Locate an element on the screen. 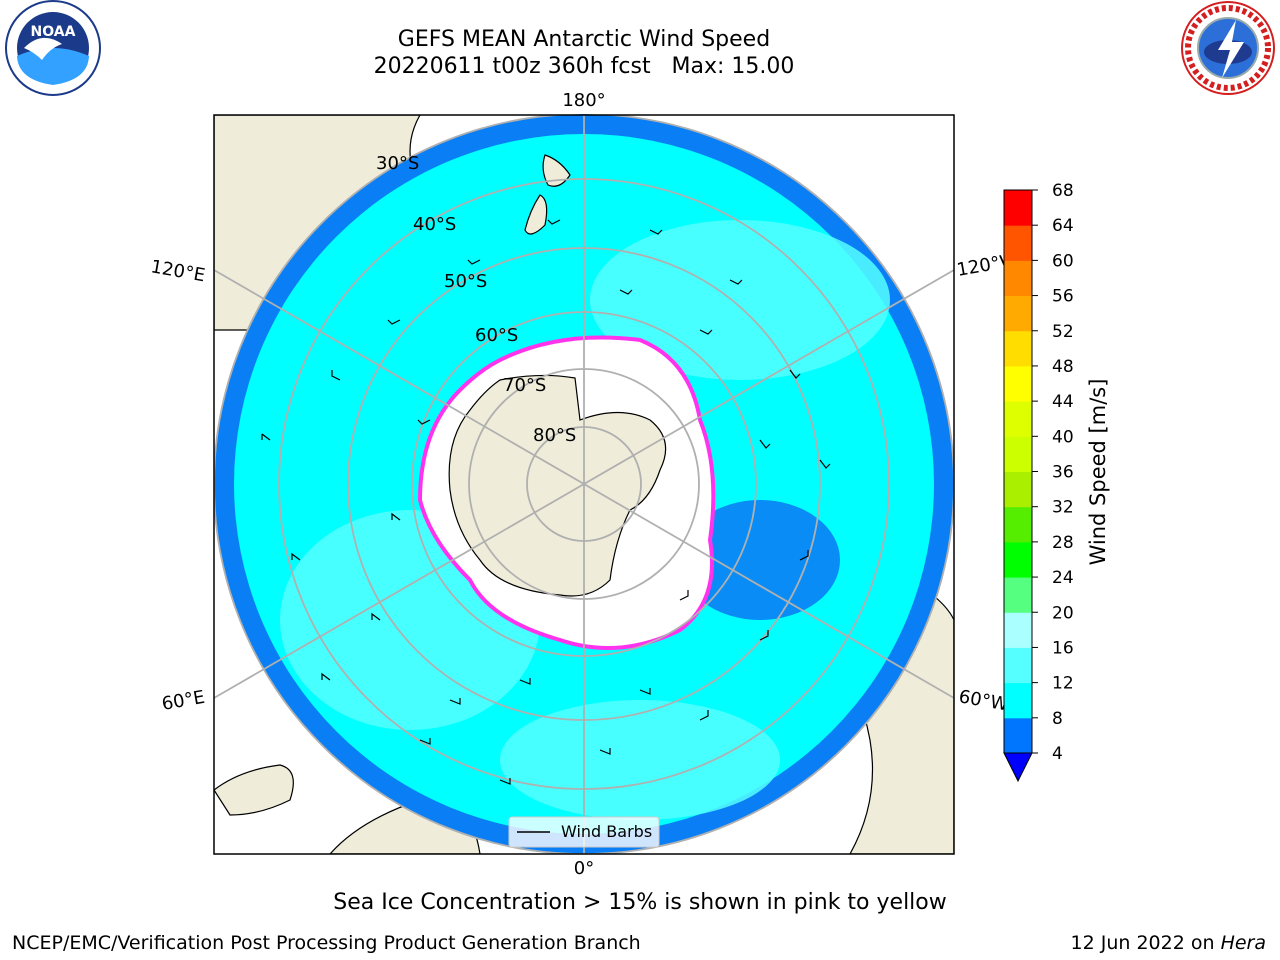 The image size is (1280, 960). colorbar-tick-label: 36 is located at coordinates (1063, 473).